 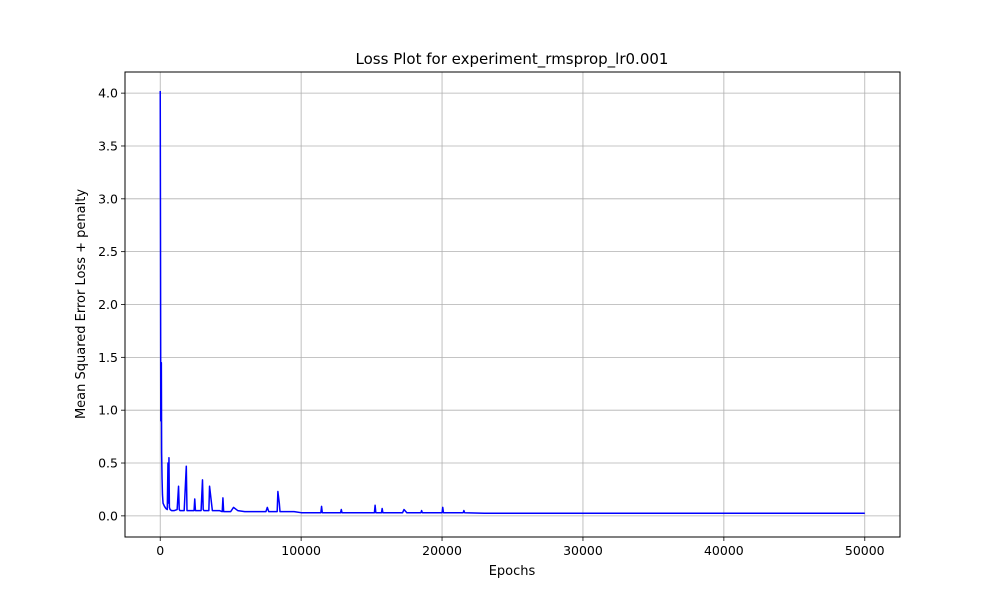 What do you see at coordinates (301, 550) in the screenshot?
I see `x-tick-label: 10000` at bounding box center [301, 550].